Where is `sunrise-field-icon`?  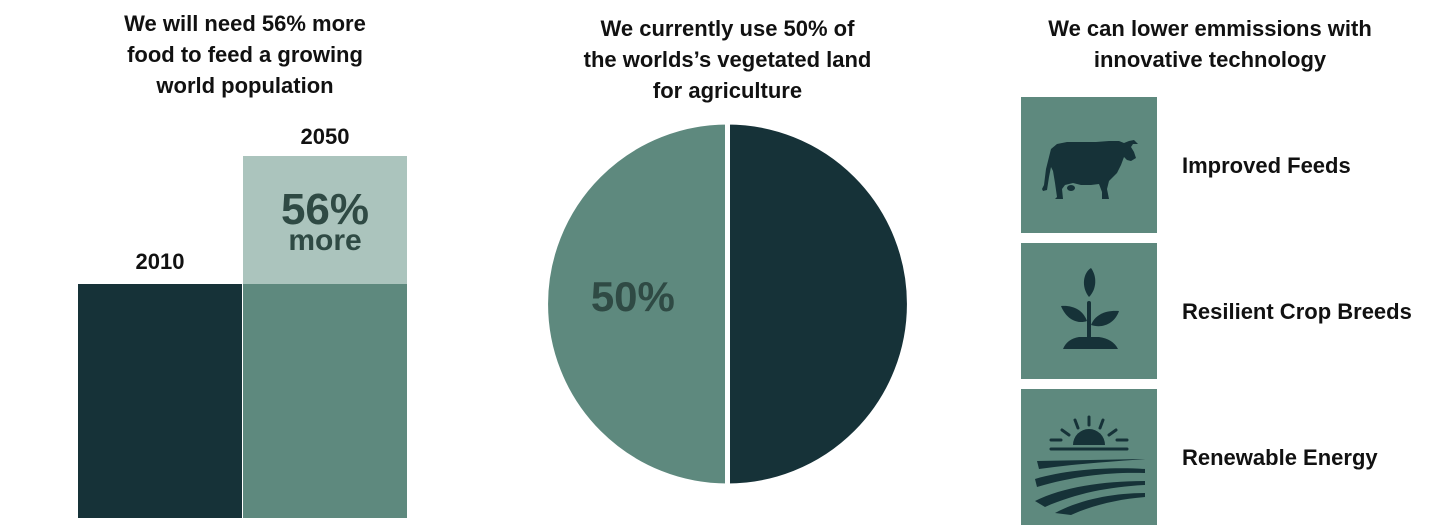 sunrise-field-icon is located at coordinates (1090, 465).